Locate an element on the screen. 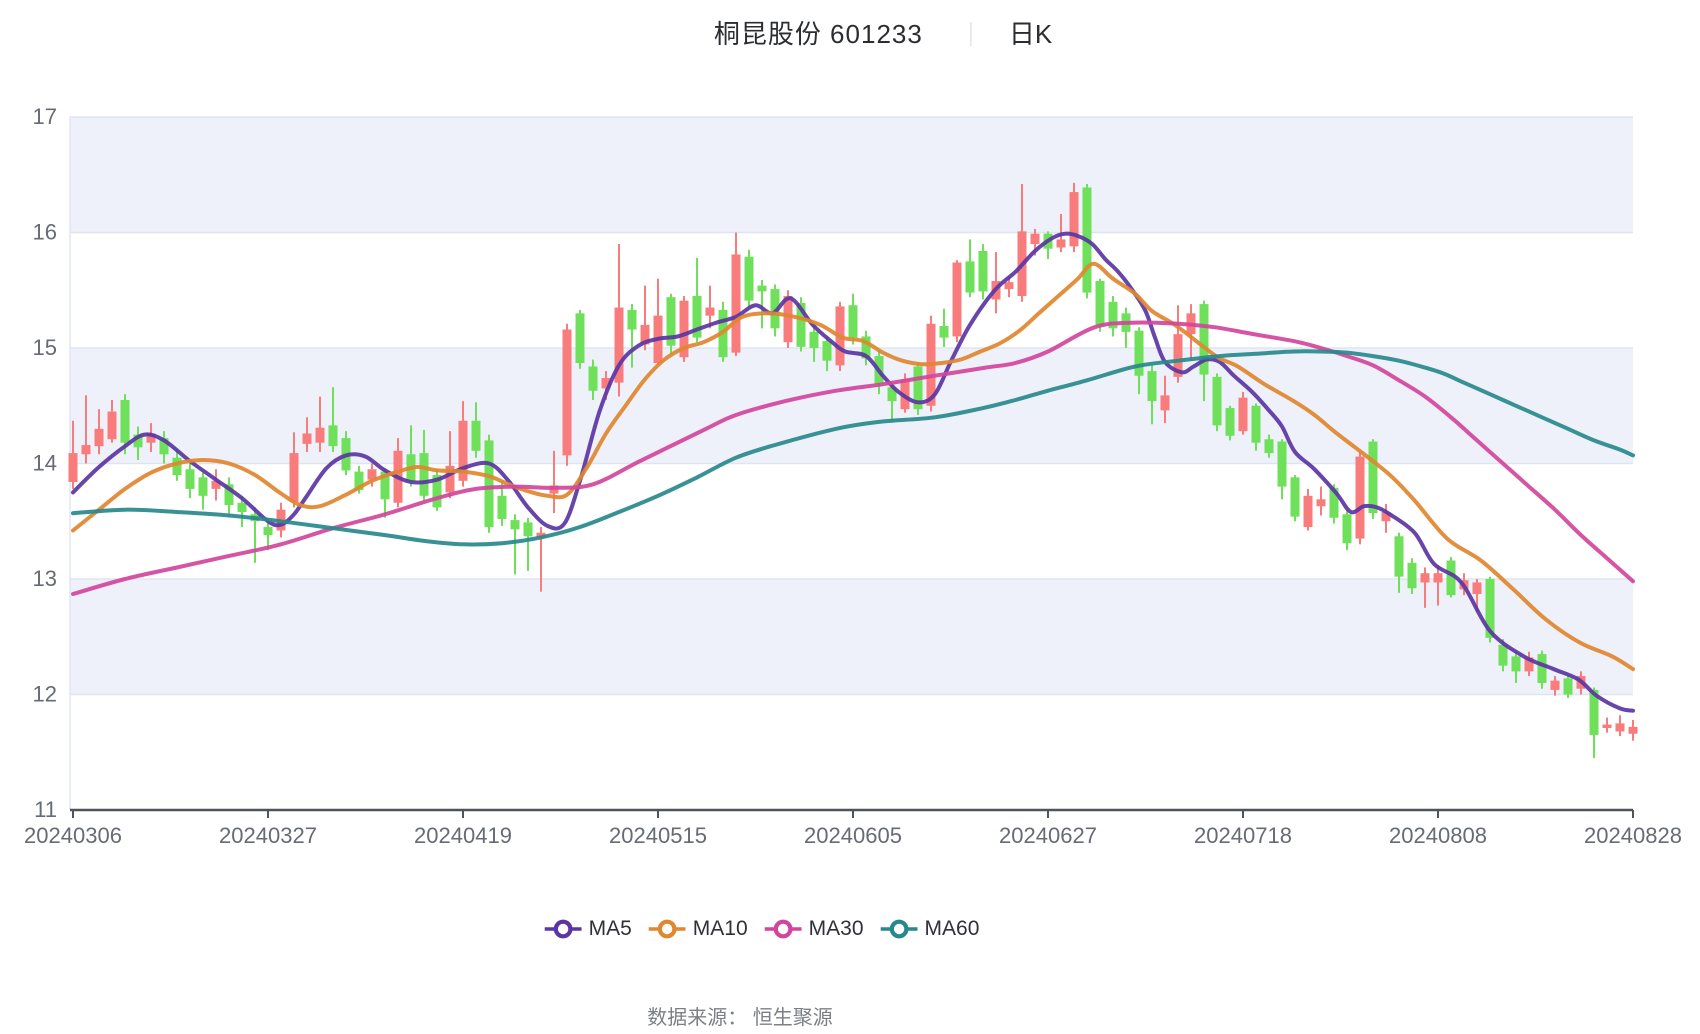 Image resolution: width=1700 pixels, height=1034 pixels. legend-item-ma30: MA30 is located at coordinates (814, 929).